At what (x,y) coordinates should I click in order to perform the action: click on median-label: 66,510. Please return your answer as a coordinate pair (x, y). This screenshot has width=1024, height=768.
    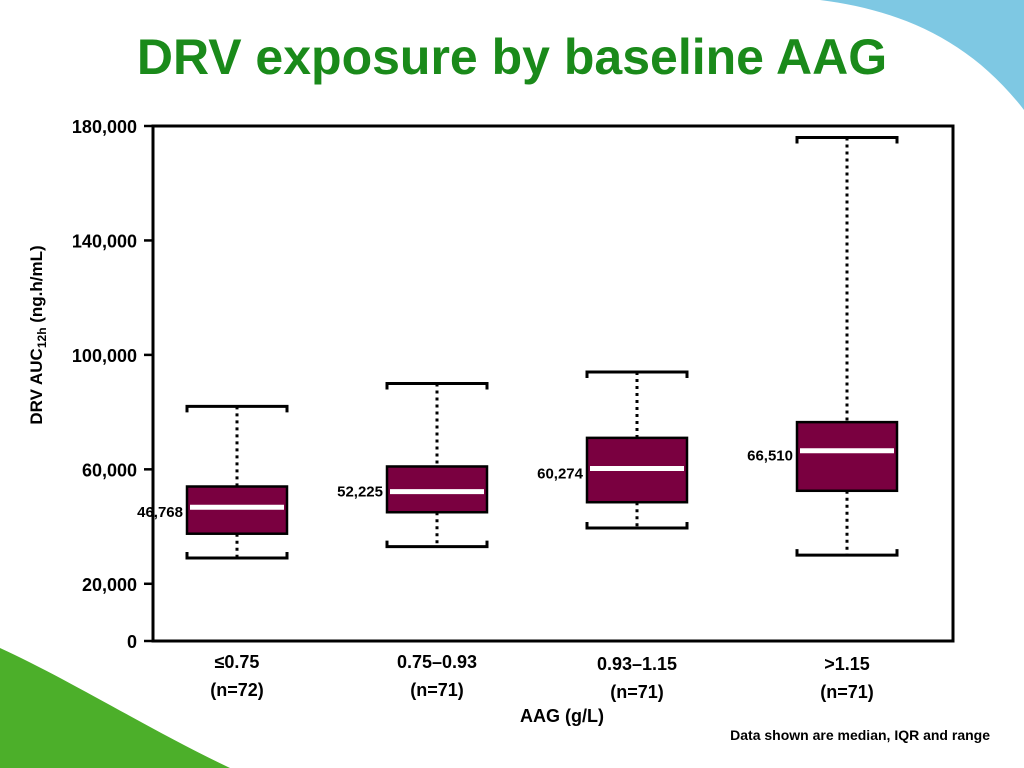
    Looking at the image, I should click on (770, 456).